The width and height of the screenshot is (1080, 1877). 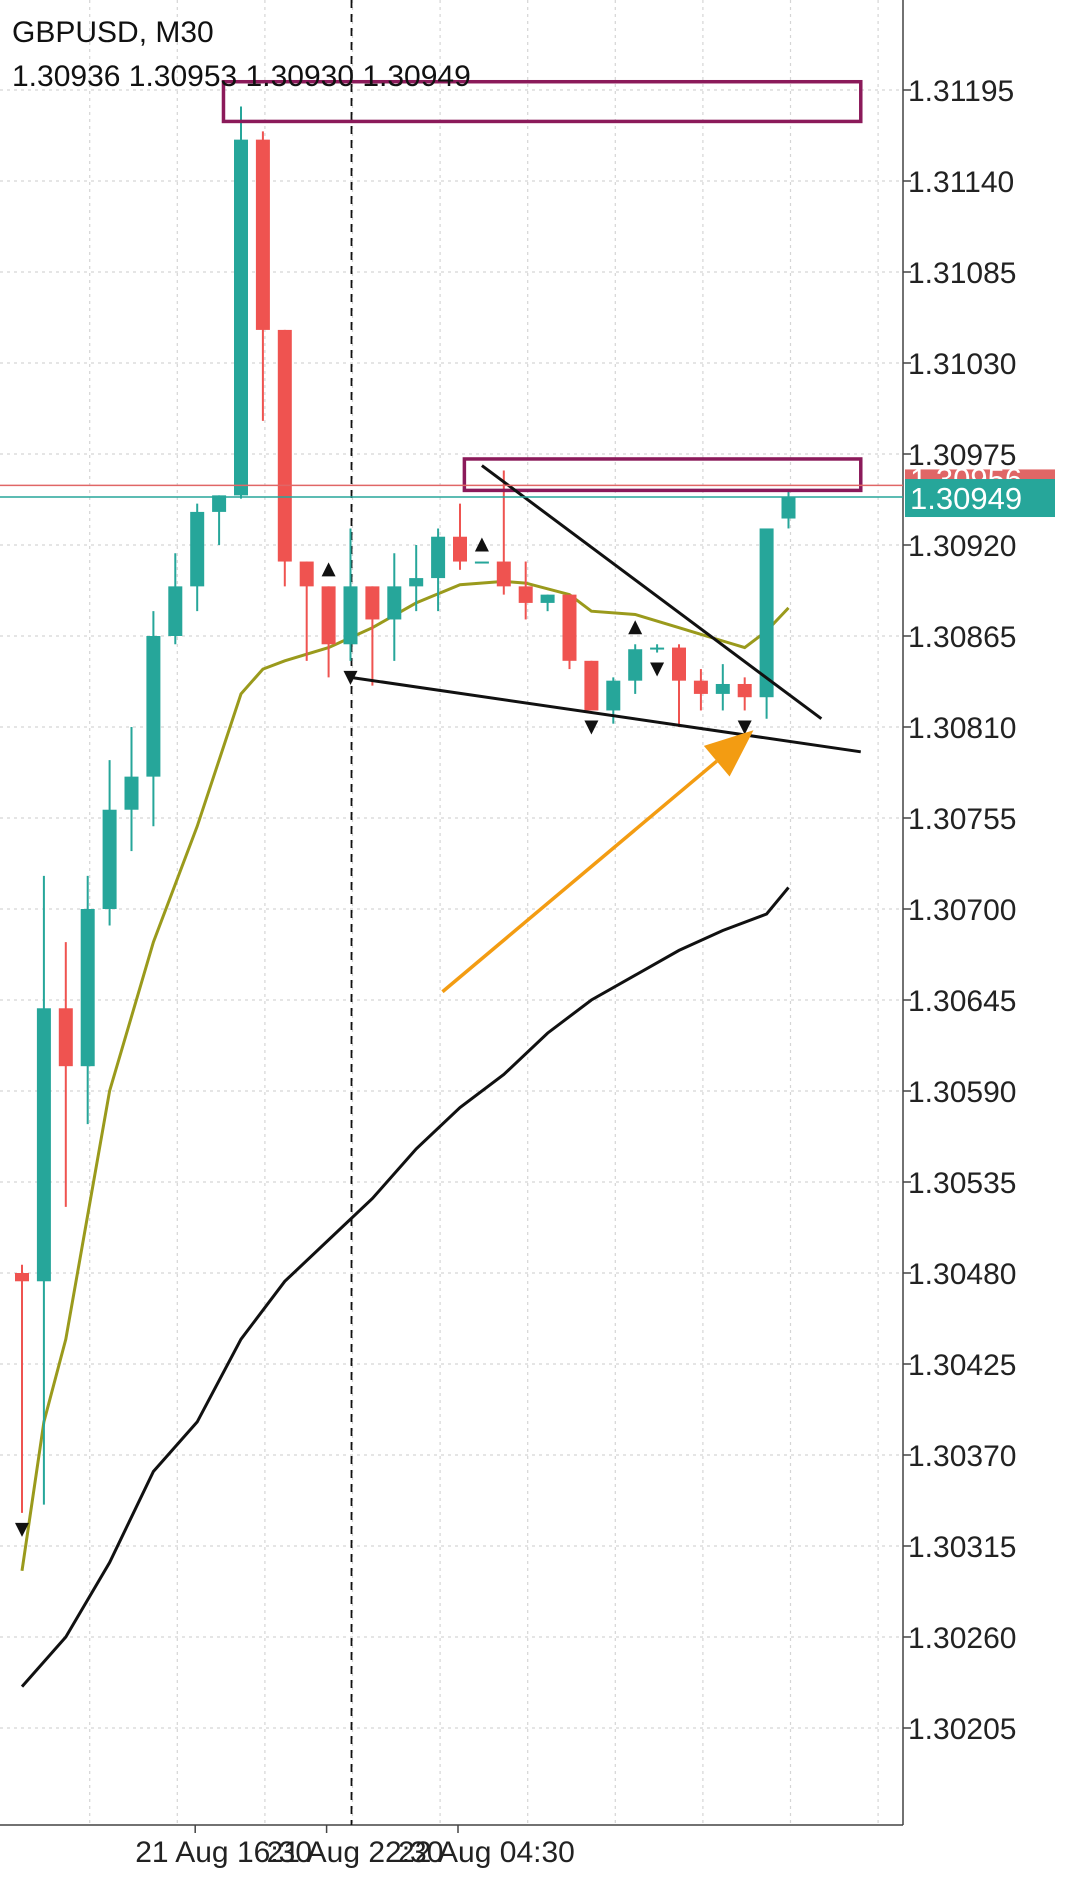 What do you see at coordinates (966, 498) in the screenshot?
I see `bid-price-label: 1.30949` at bounding box center [966, 498].